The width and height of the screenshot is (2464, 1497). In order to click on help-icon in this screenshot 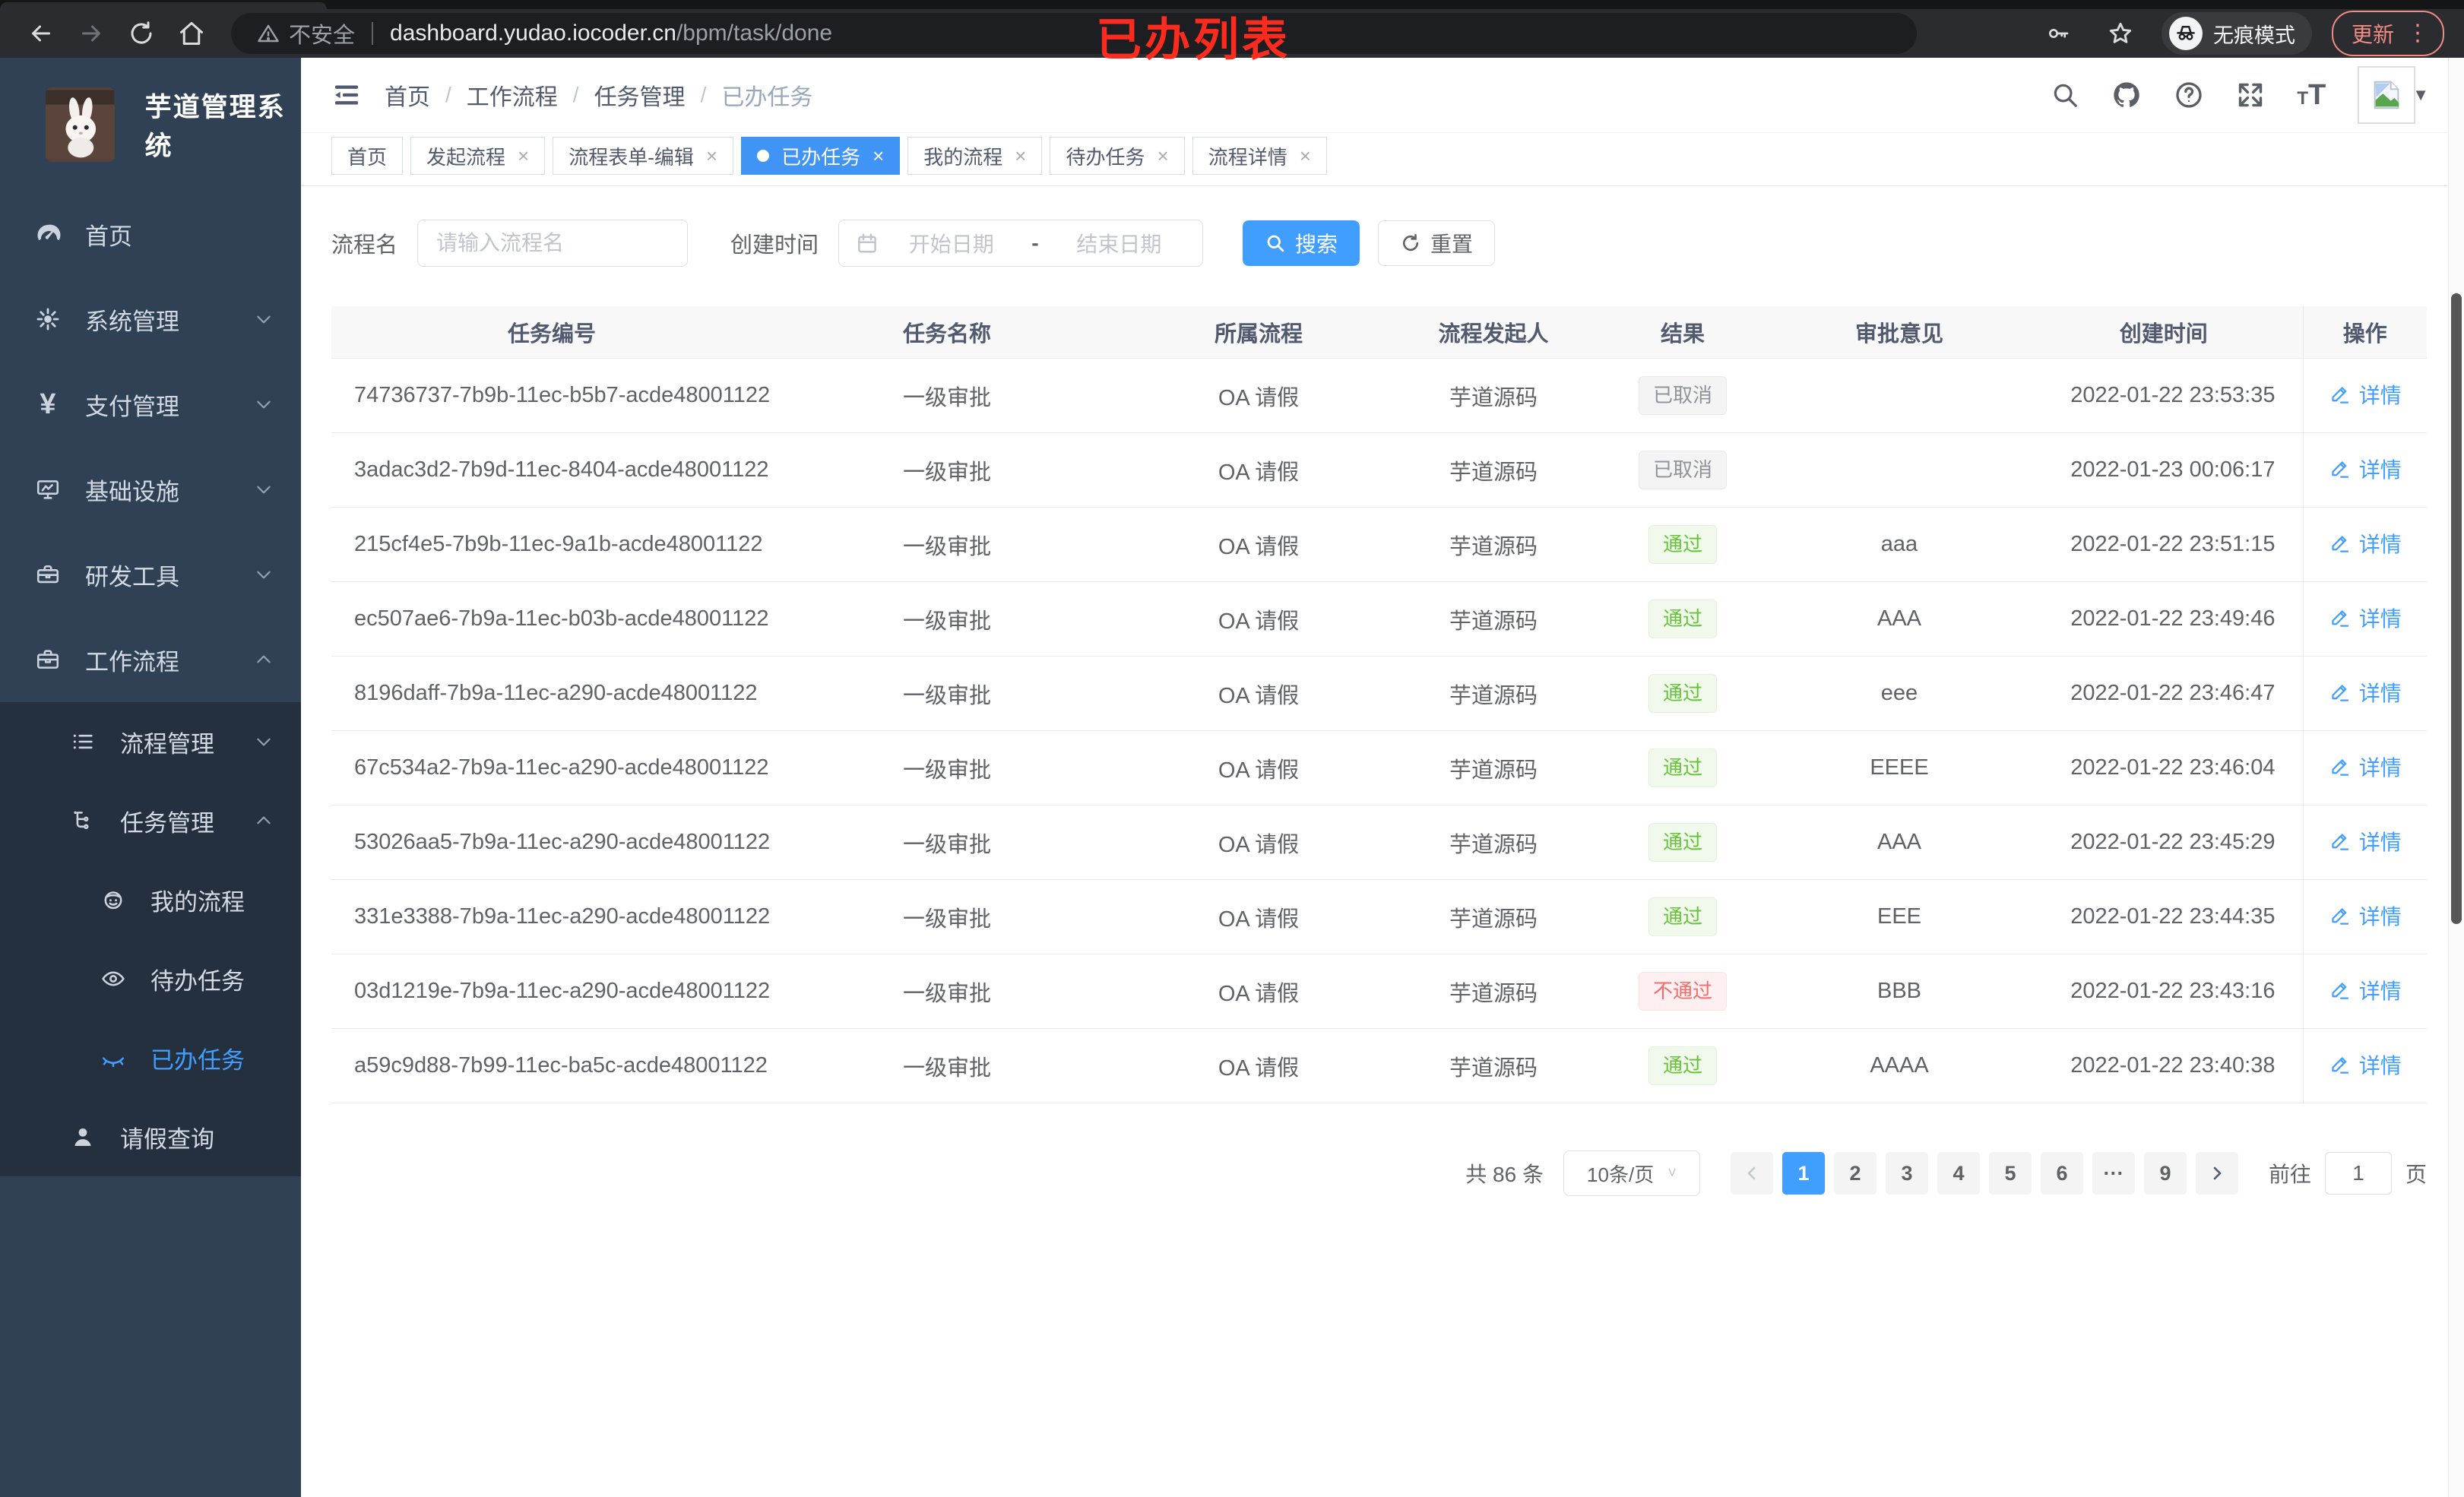, I will do `click(2189, 95)`.